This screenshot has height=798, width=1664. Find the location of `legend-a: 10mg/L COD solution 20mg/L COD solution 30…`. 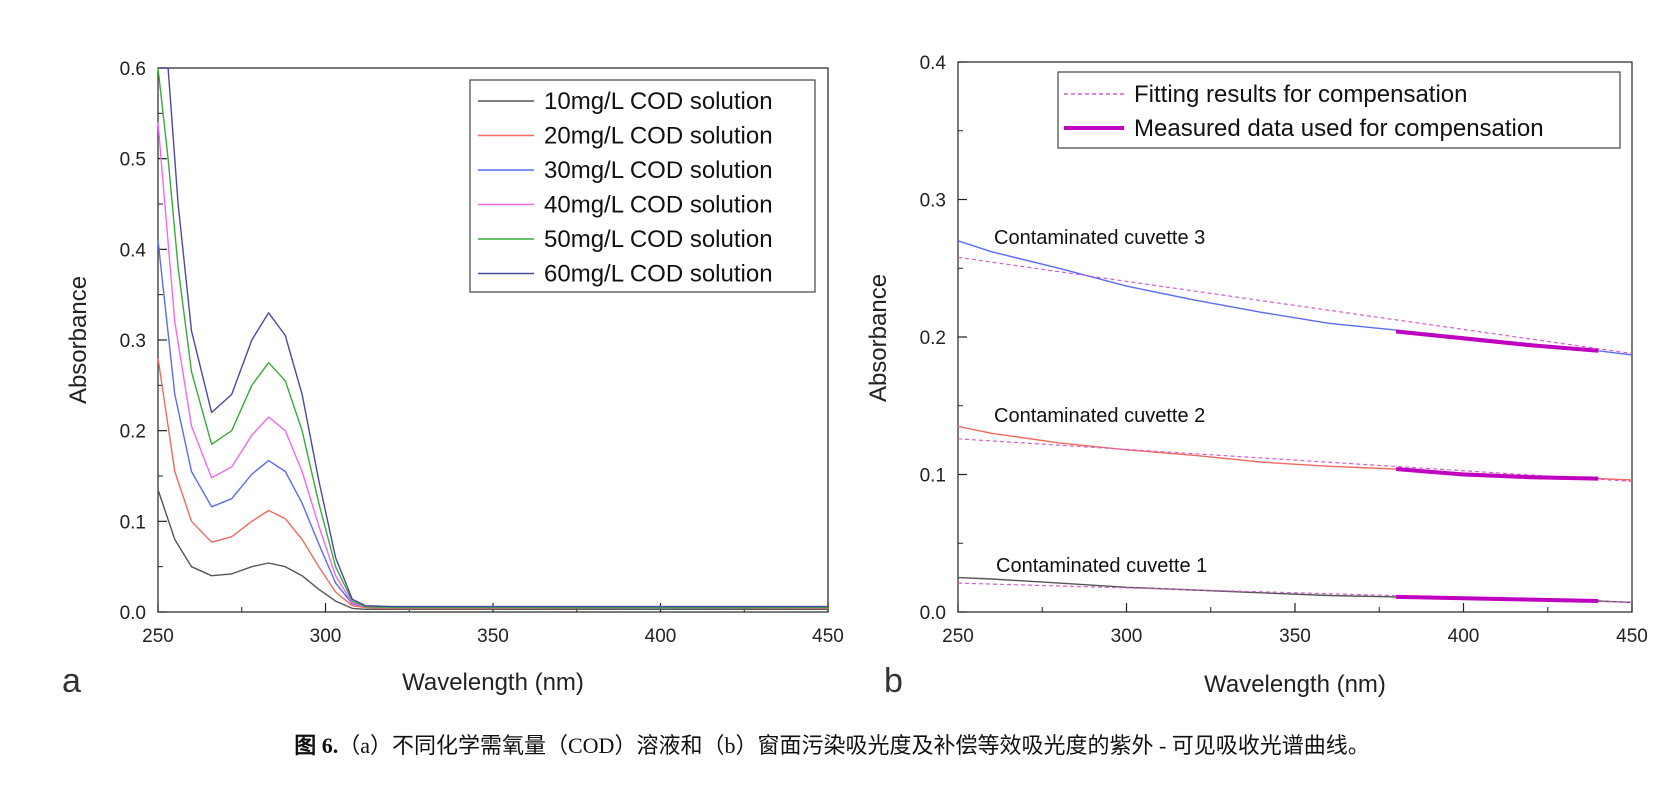

legend-a: 10mg/L COD solution 20mg/L COD solution 30… is located at coordinates (642, 186).